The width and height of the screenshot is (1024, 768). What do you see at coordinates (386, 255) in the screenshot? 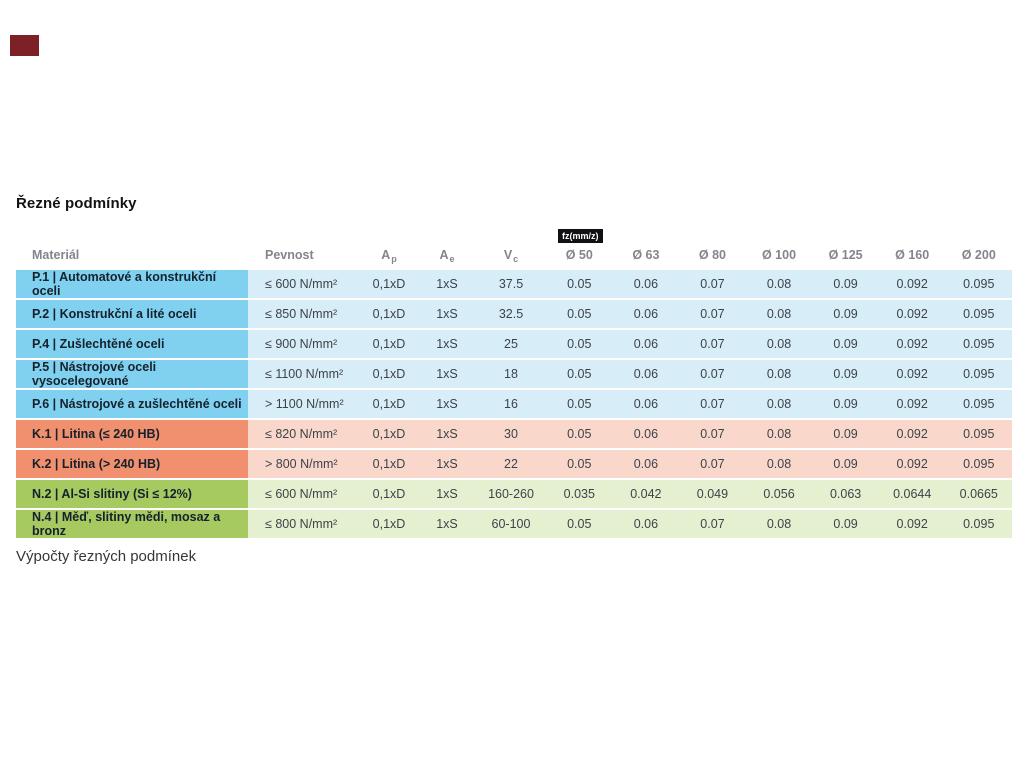
I see `ap-label: A` at bounding box center [386, 255].